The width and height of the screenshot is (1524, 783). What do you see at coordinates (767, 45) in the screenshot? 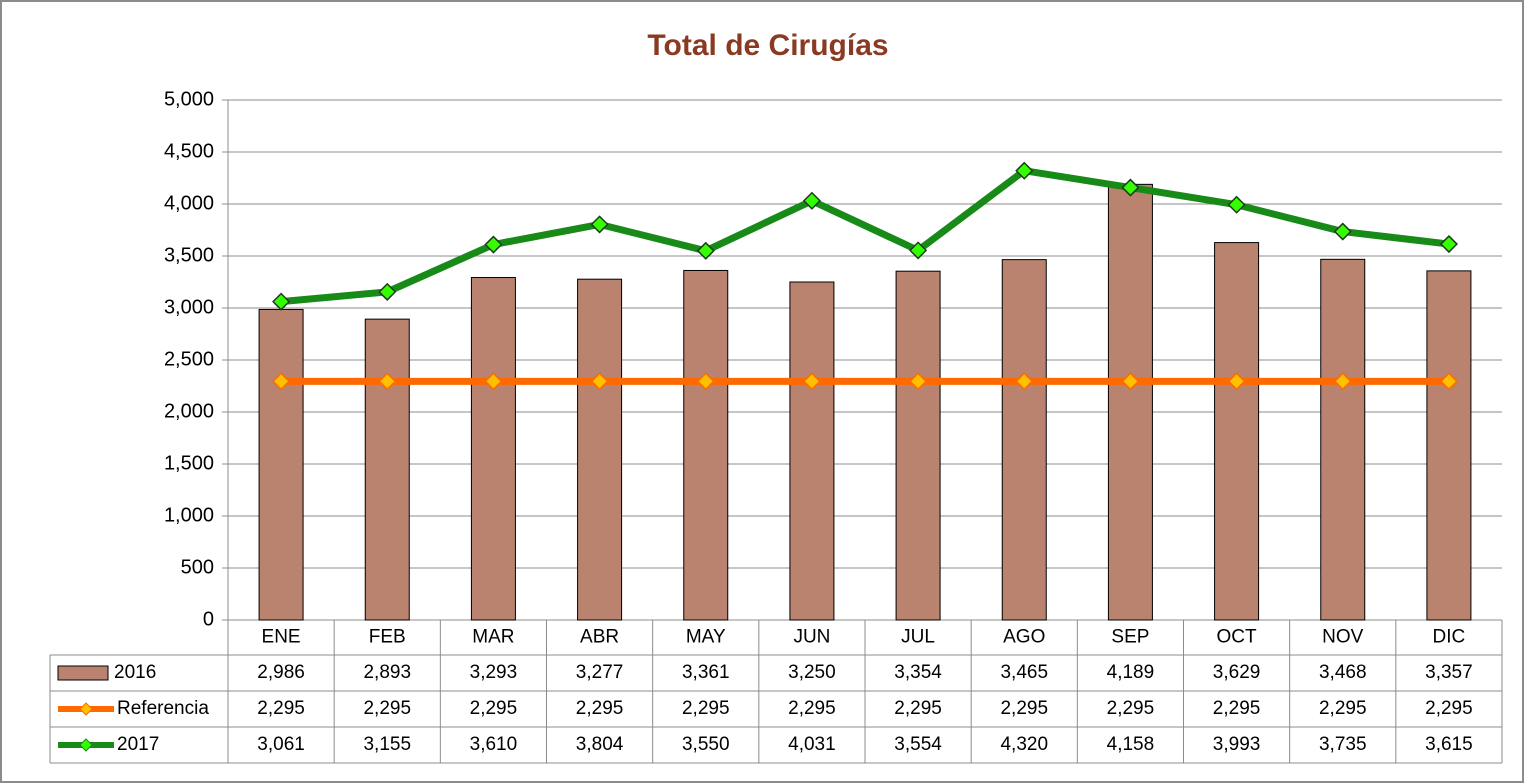
I see `chart-title: Total de Cirugías` at bounding box center [767, 45].